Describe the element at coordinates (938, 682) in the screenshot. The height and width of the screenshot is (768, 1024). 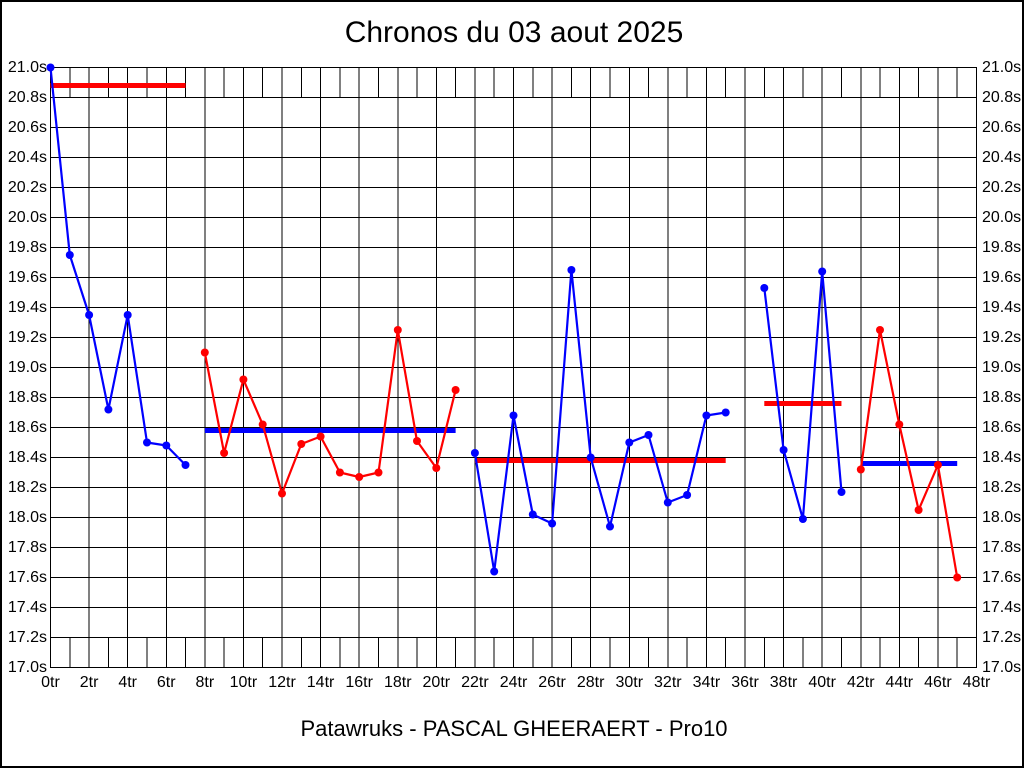
I see `x-axis-tick-label: 46tr` at that location.